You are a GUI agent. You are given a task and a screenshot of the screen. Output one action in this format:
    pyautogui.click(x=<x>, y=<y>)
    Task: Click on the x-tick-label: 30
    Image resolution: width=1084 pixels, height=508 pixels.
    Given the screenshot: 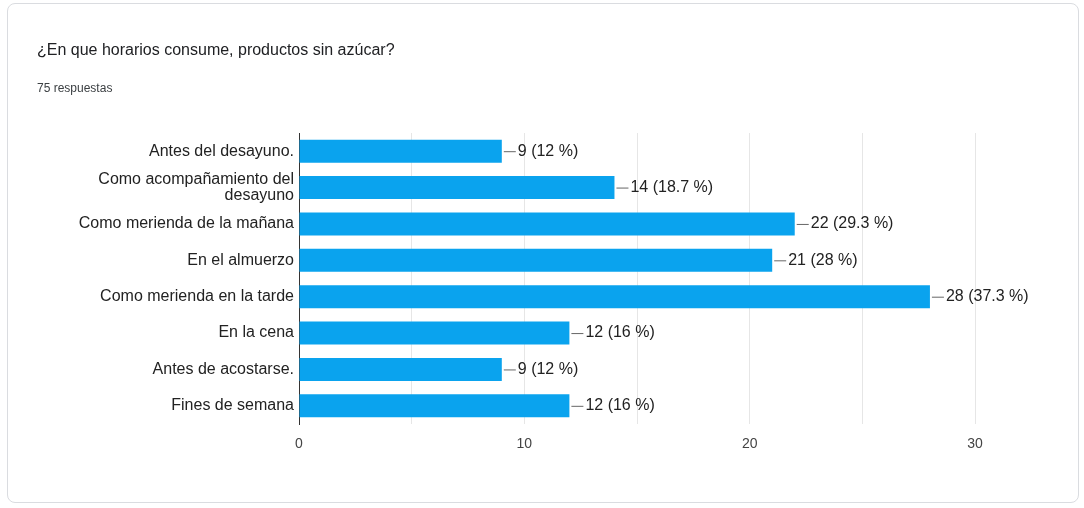 What is the action you would take?
    pyautogui.click(x=975, y=443)
    